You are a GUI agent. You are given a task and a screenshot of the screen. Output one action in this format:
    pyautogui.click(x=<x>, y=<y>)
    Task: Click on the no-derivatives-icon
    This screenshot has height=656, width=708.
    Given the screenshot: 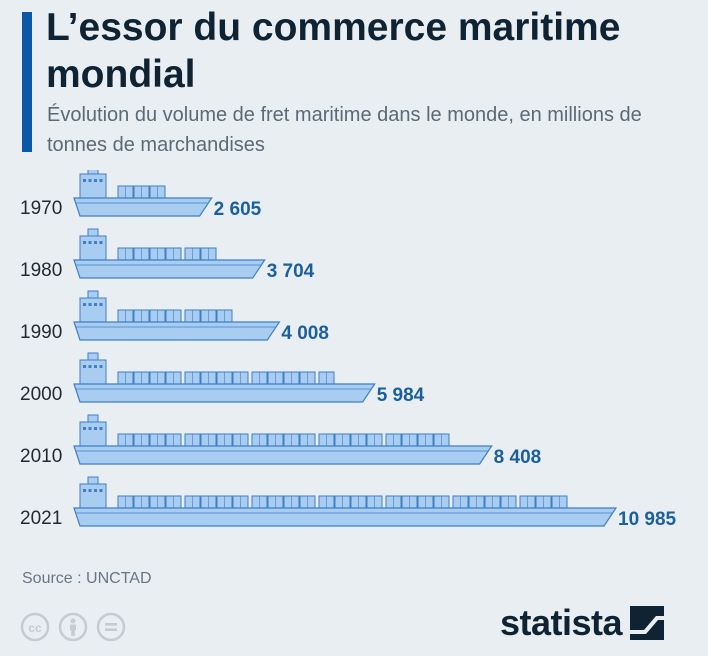 What is the action you would take?
    pyautogui.click(x=111, y=627)
    